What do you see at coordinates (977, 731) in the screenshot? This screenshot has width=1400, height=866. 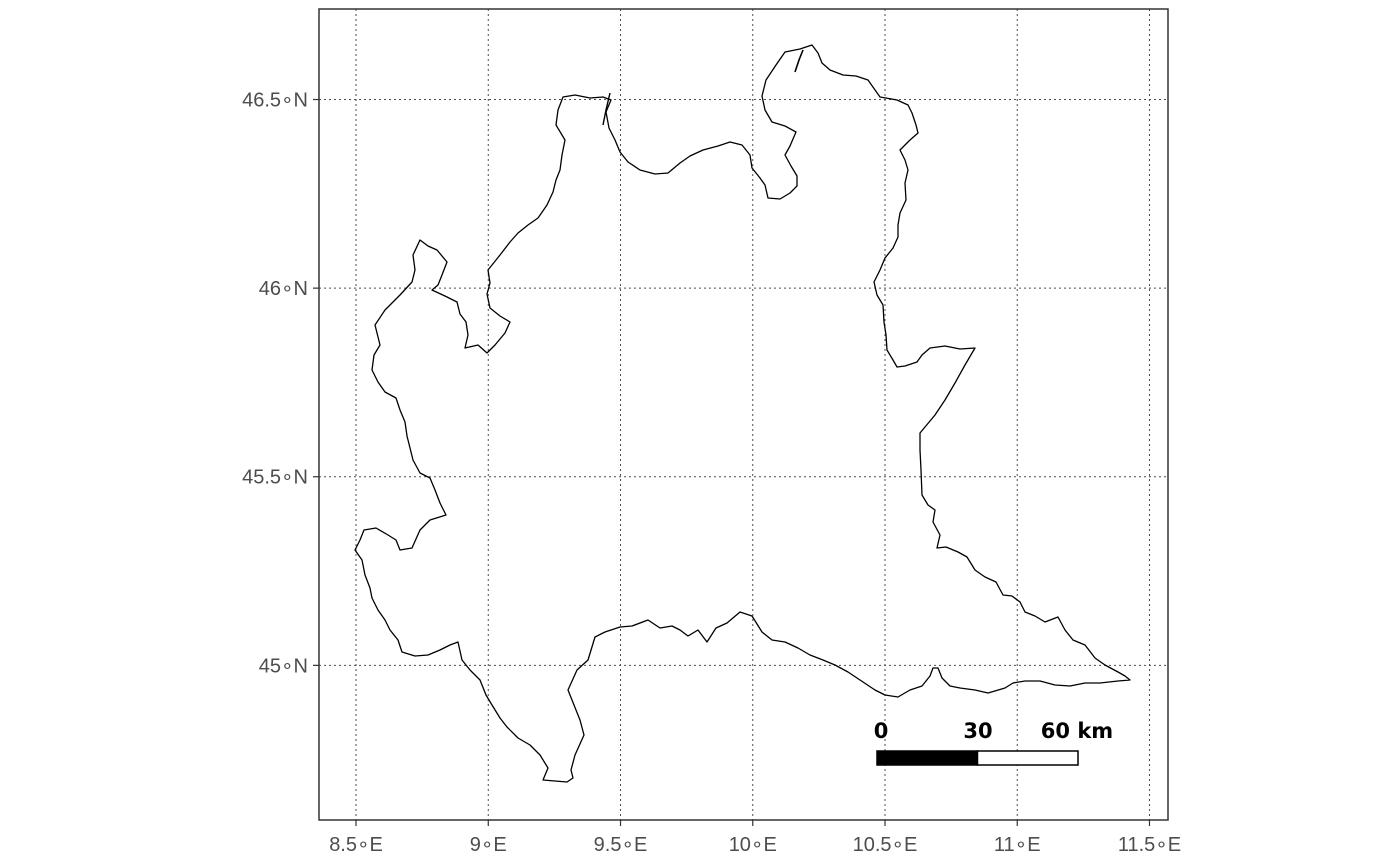 I see `scale-bar-label: 30` at bounding box center [977, 731].